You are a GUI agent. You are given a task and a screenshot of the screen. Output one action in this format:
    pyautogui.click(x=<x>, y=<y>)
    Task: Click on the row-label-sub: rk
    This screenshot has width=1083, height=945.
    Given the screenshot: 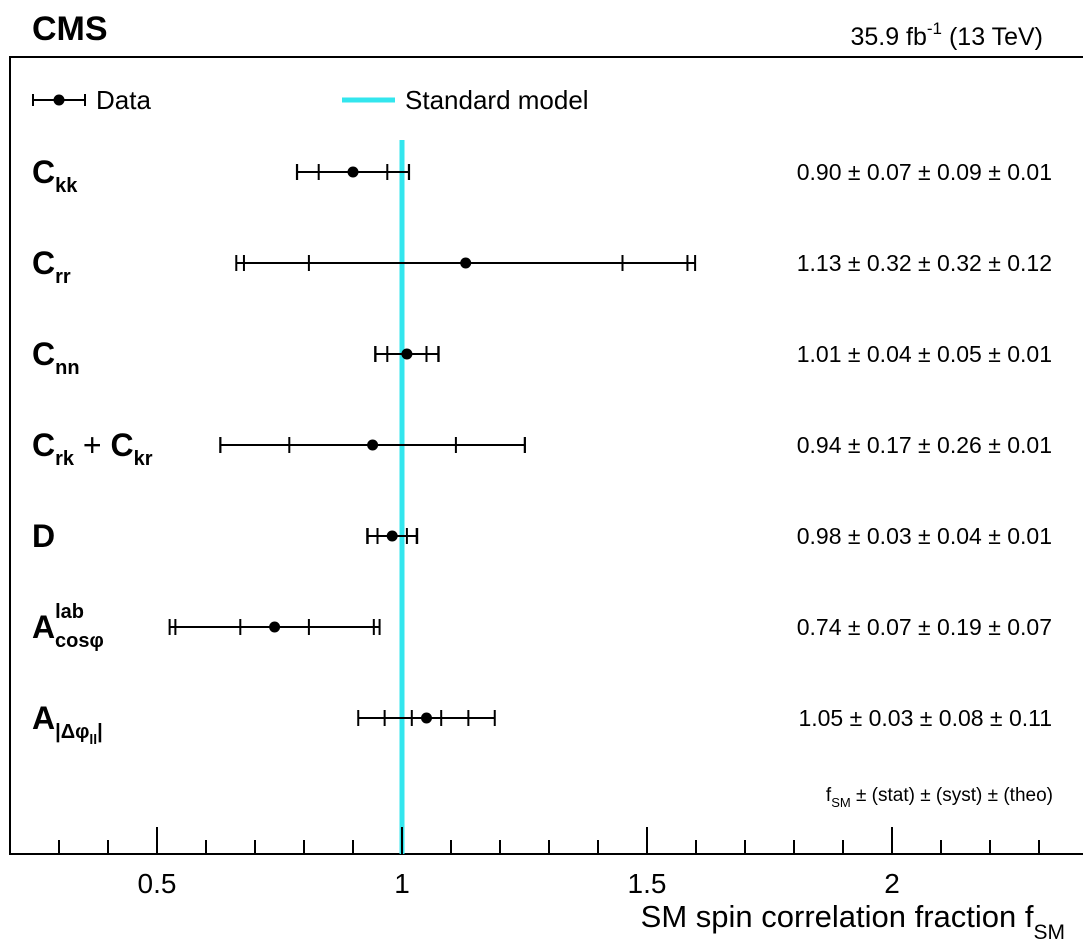 What is the action you would take?
    pyautogui.click(x=65, y=459)
    